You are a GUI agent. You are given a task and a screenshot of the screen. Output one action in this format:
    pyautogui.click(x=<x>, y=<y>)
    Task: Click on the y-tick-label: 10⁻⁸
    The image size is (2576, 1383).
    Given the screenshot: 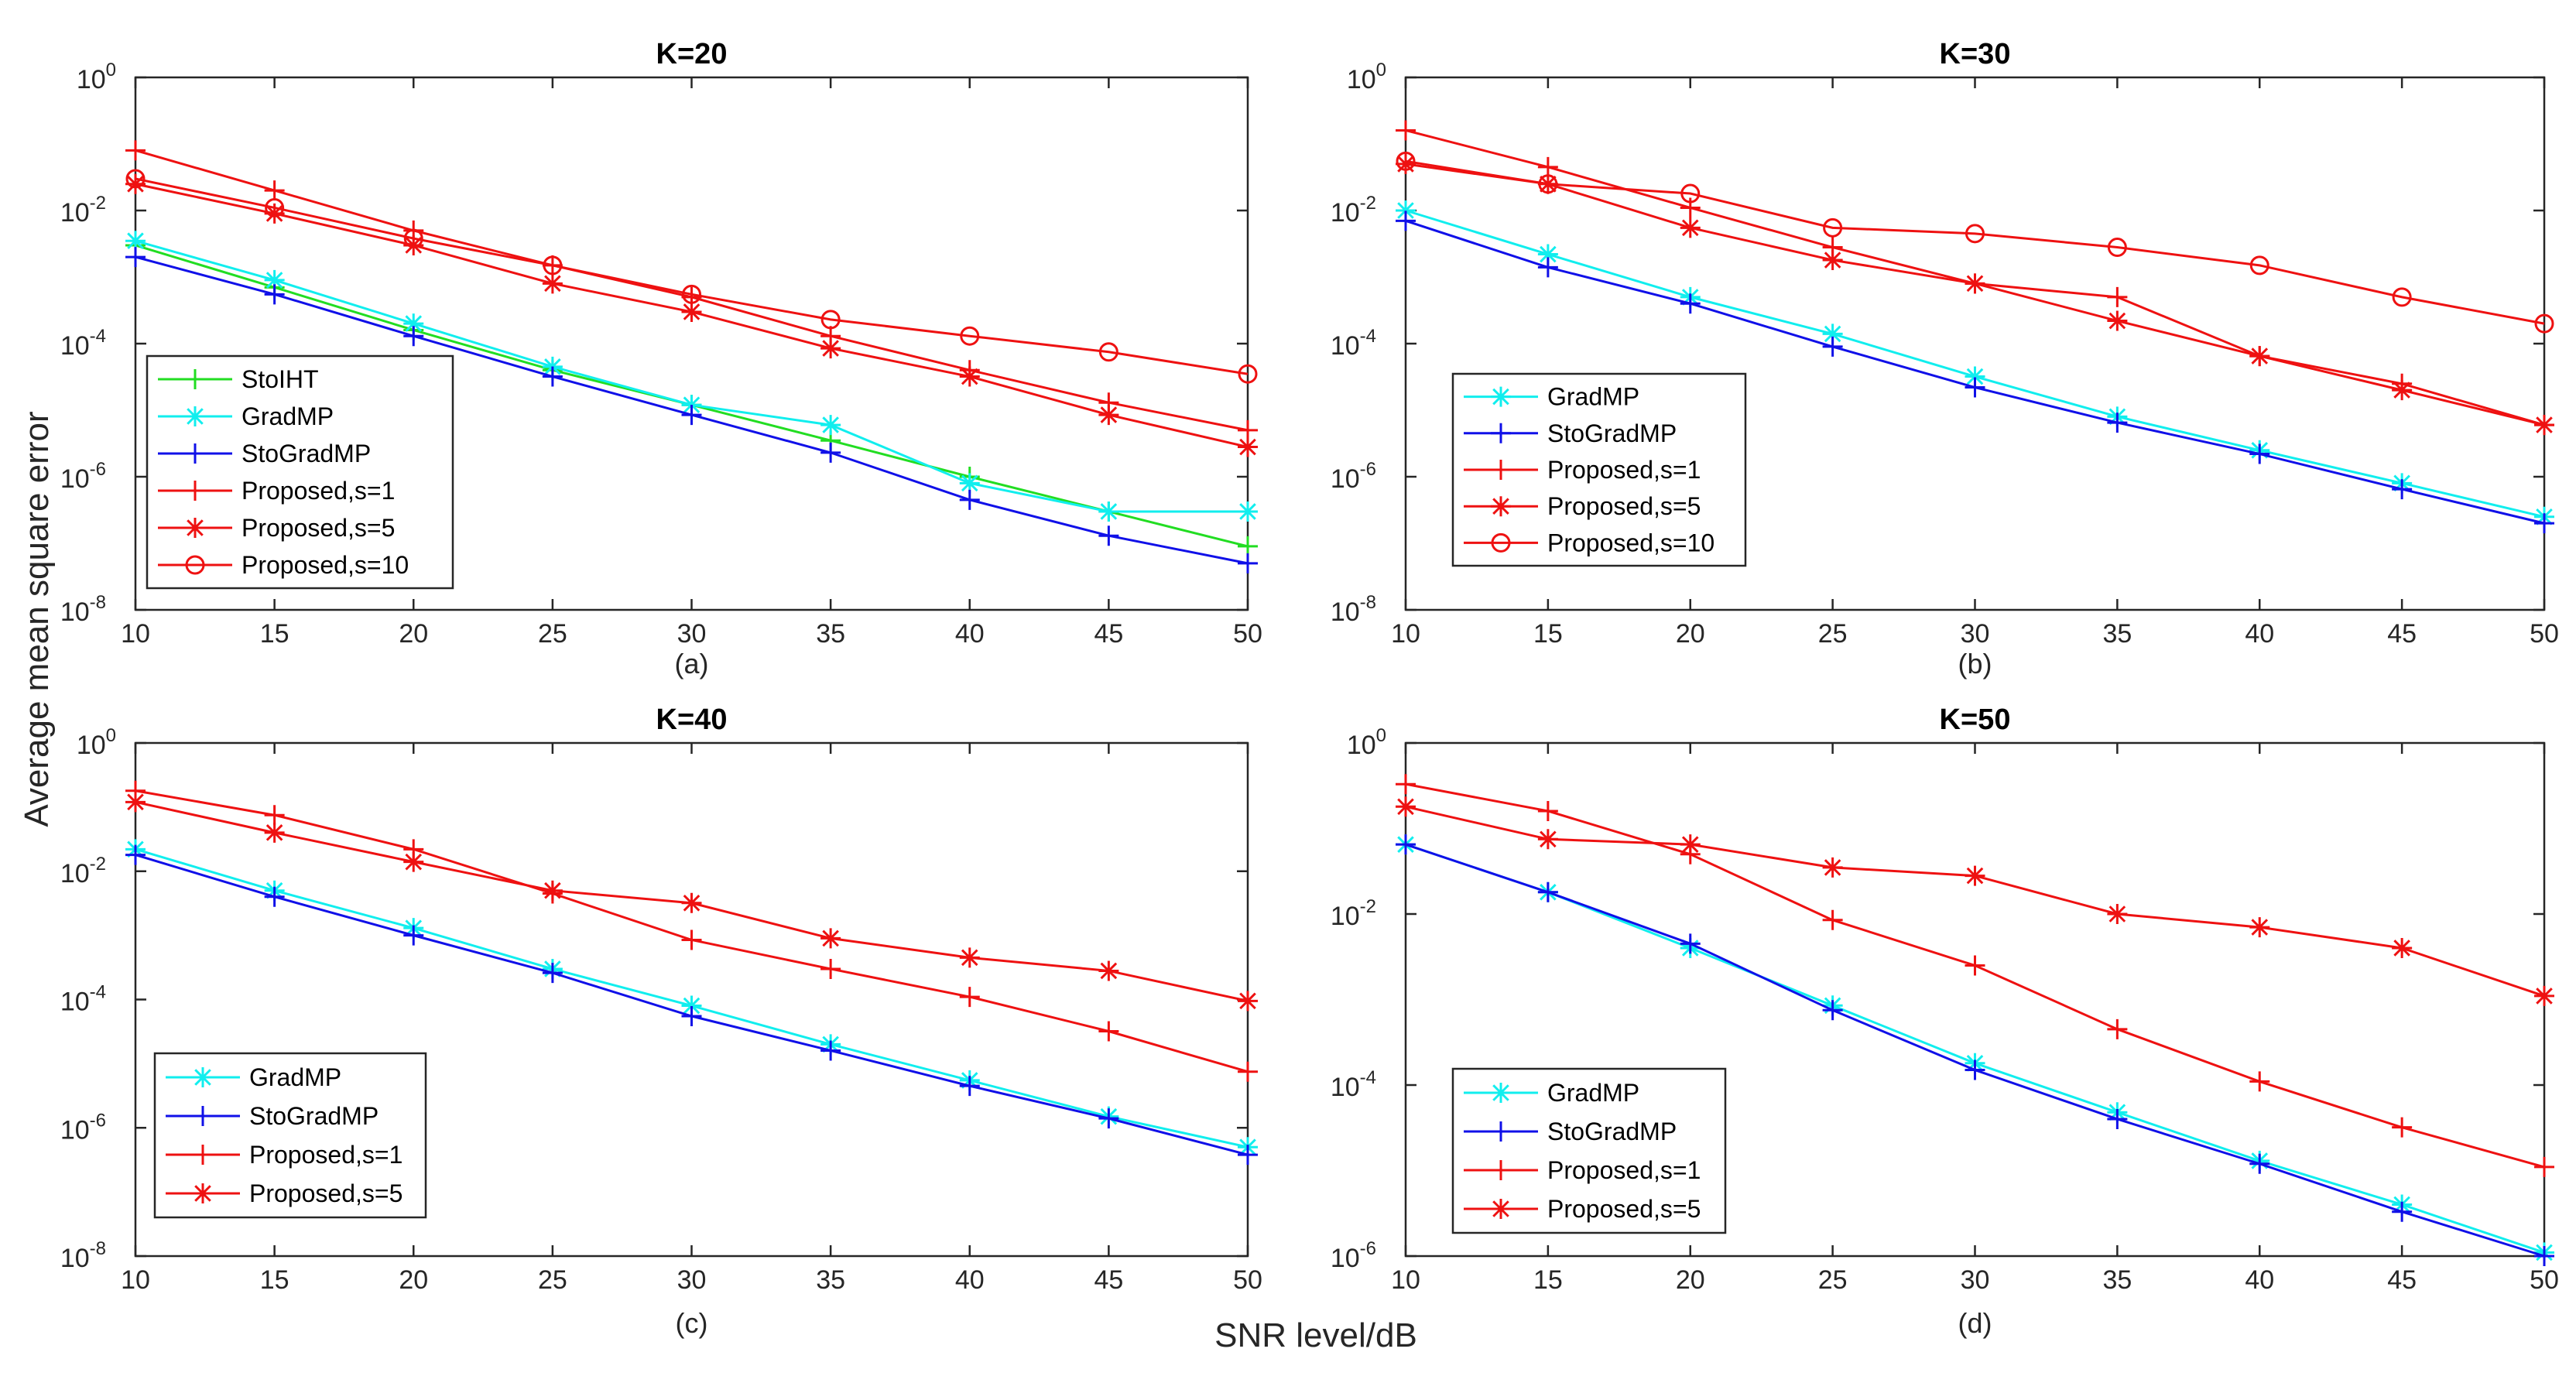 What is the action you would take?
    pyautogui.click(x=1353, y=609)
    